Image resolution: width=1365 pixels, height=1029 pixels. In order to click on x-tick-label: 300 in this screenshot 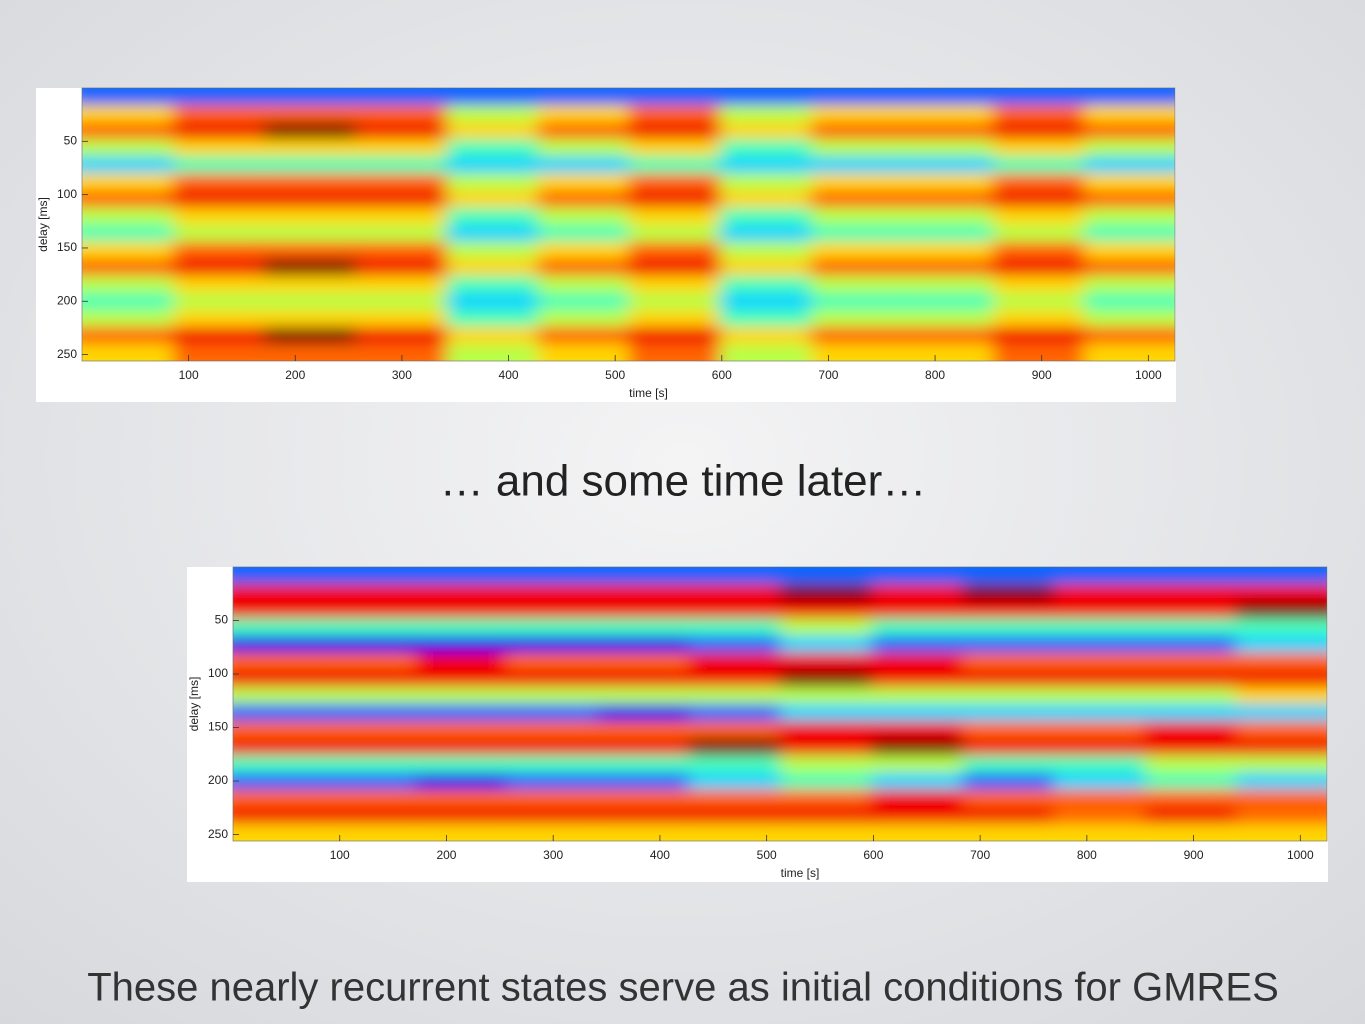, I will do `click(402, 375)`.